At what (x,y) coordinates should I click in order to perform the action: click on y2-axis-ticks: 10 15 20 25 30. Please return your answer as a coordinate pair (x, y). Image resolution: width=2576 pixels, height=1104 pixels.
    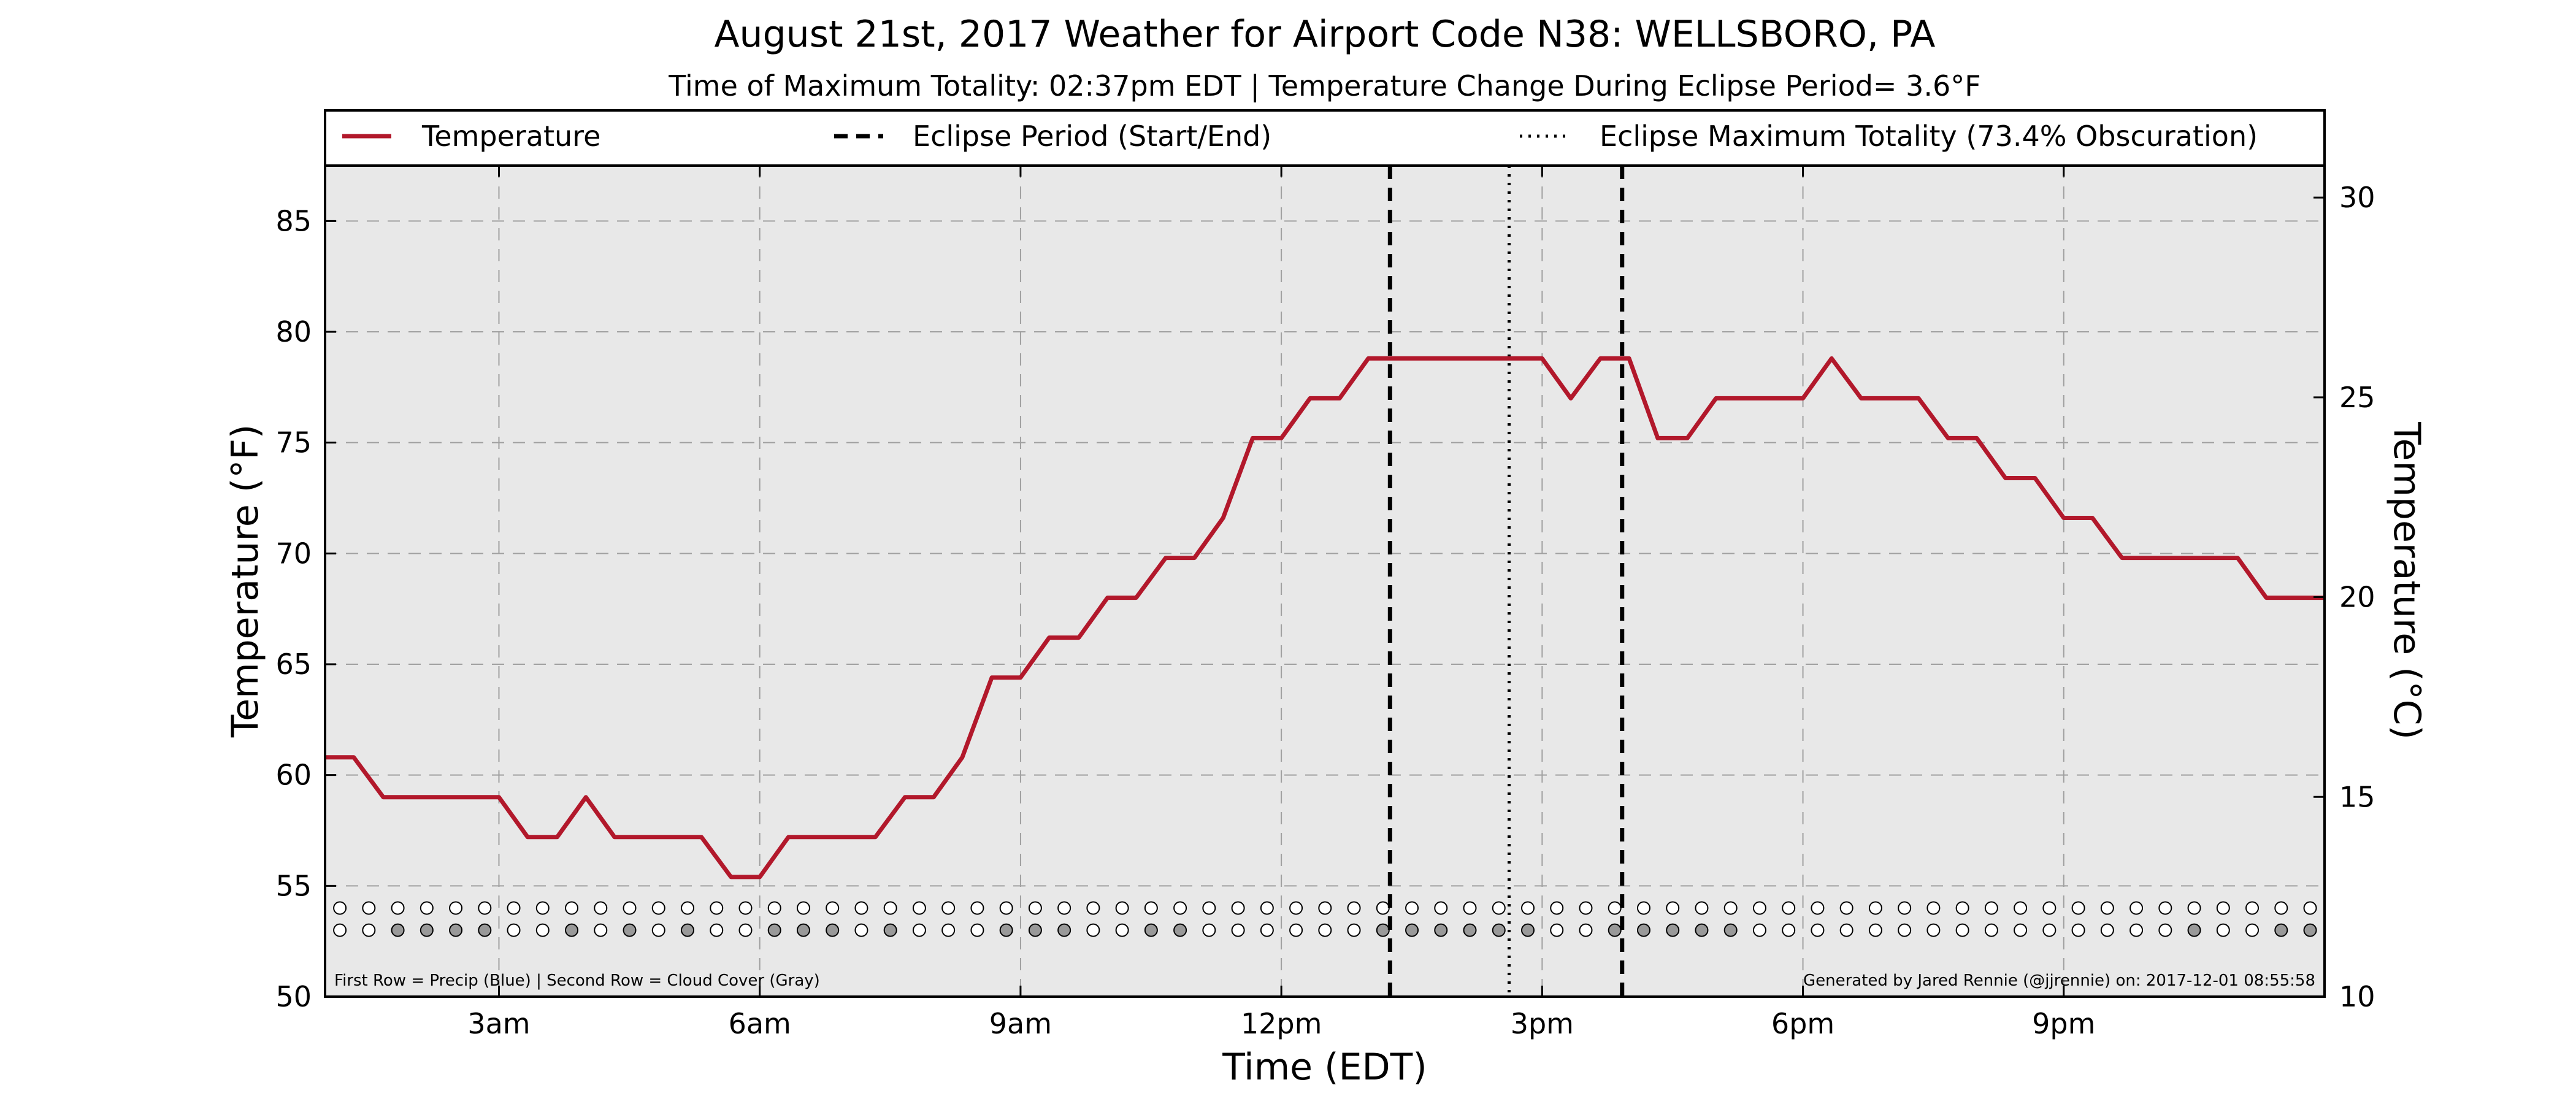
    Looking at the image, I should click on (2344, 597).